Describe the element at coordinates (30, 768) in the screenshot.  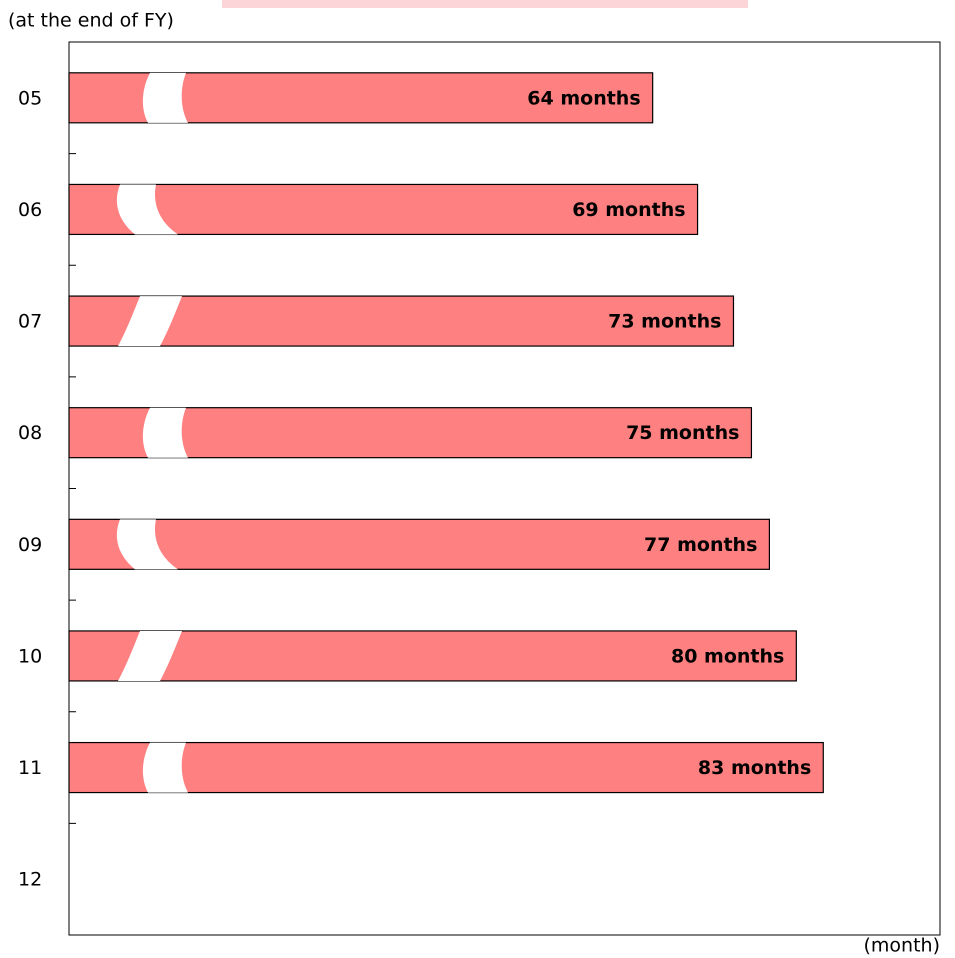
I see `y-tick-label: 11` at that location.